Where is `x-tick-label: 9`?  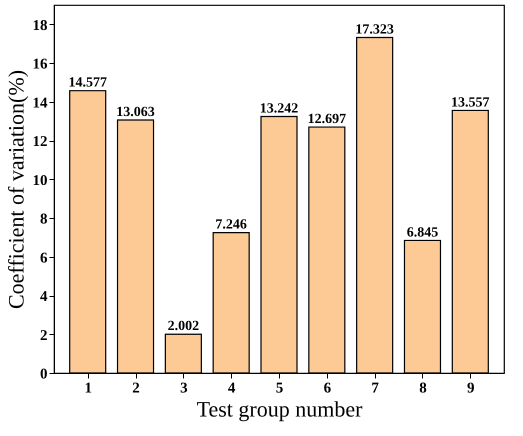 x-tick-label: 9 is located at coordinates (471, 388).